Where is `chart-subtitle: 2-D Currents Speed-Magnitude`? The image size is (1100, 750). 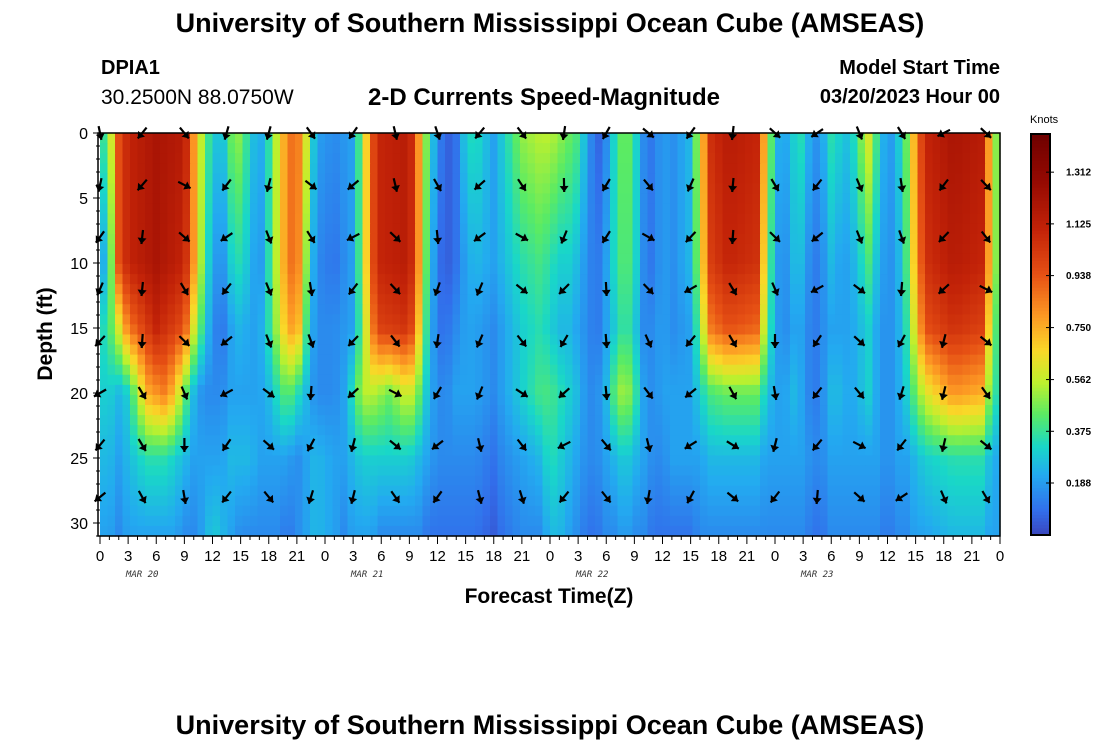
chart-subtitle: 2-D Currents Speed-Magnitude is located at coordinates (544, 97).